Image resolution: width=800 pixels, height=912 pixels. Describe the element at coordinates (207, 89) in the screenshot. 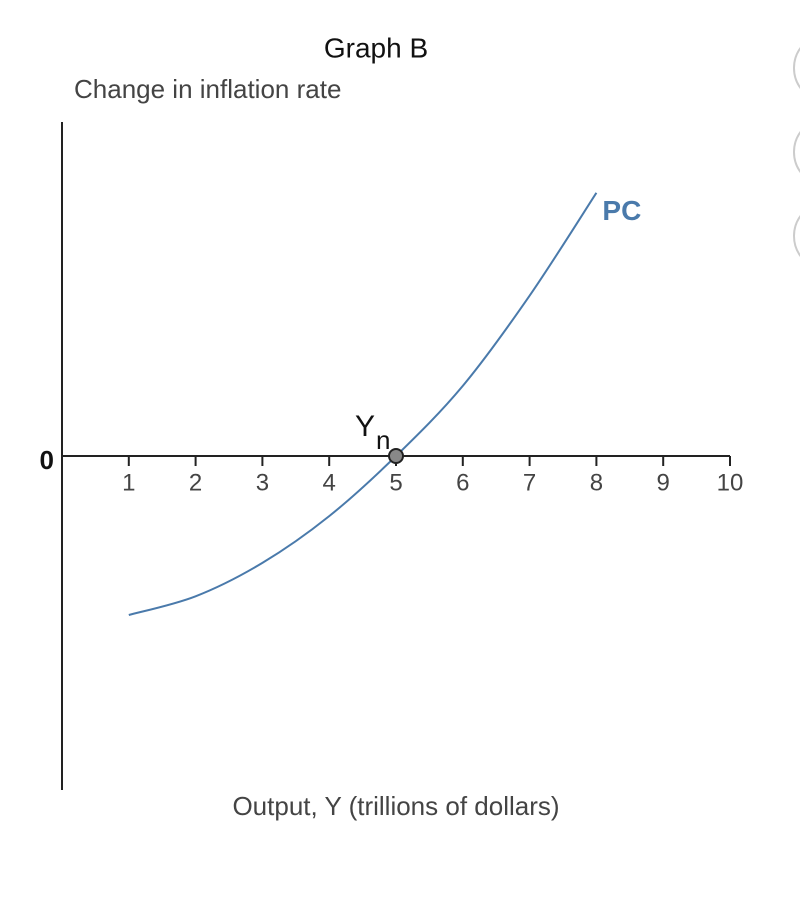

I see `y-axis-label: Change in inflation rate` at that location.